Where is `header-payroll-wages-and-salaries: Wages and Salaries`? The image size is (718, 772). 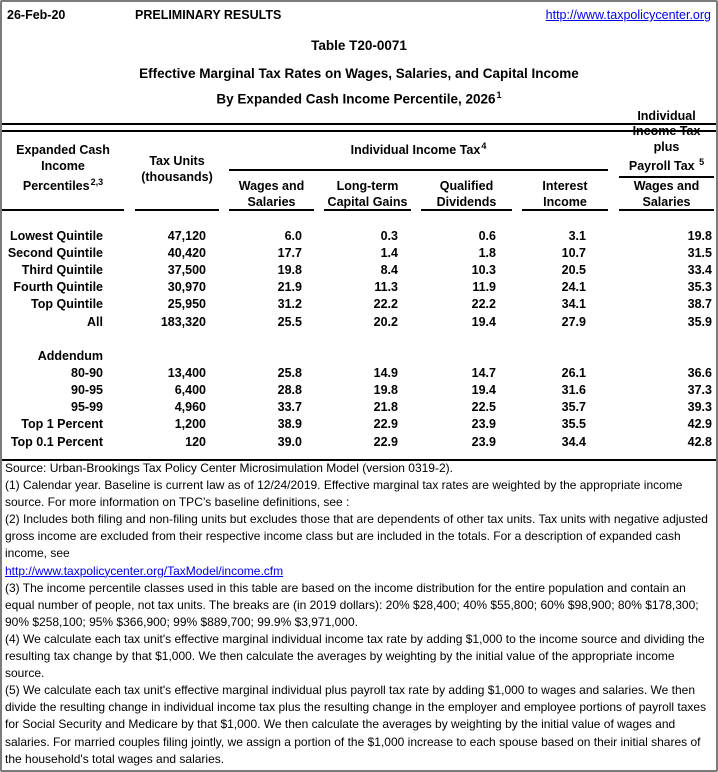 header-payroll-wages-and-salaries: Wages and Salaries is located at coordinates (664, 194).